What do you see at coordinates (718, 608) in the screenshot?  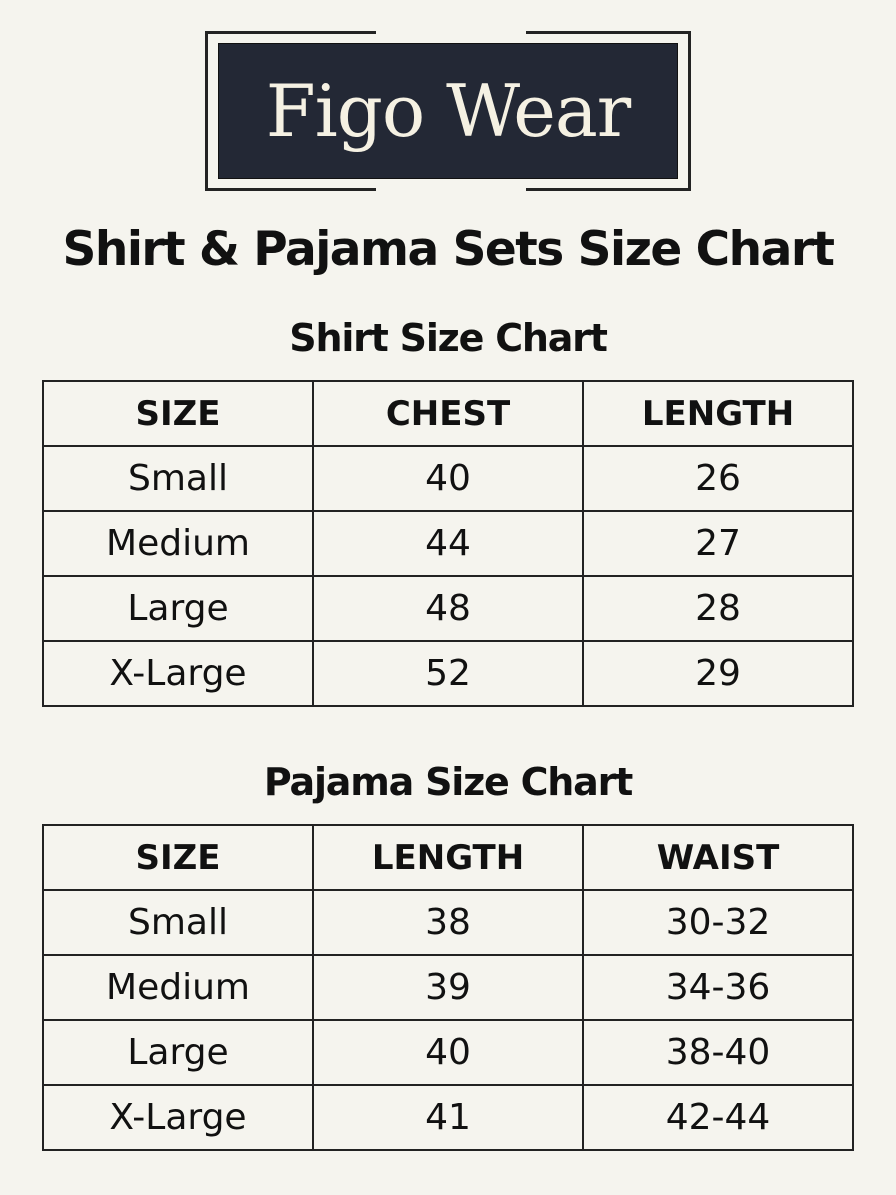 I see `table-cell: 28` at bounding box center [718, 608].